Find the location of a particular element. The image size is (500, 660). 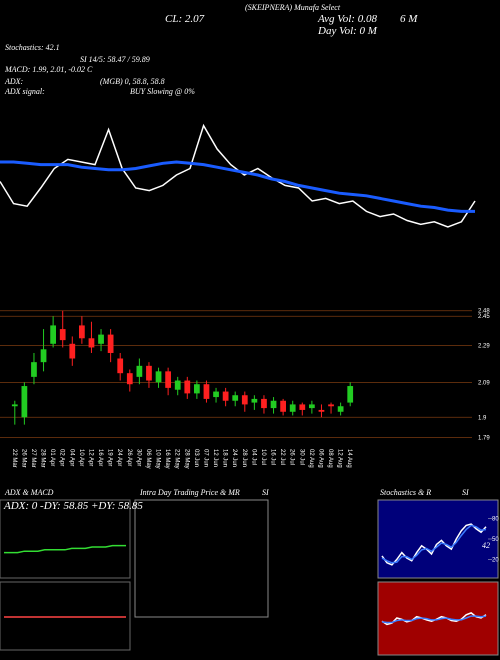

x-tick-label: 10 Jul is located at coordinates (263, 457).